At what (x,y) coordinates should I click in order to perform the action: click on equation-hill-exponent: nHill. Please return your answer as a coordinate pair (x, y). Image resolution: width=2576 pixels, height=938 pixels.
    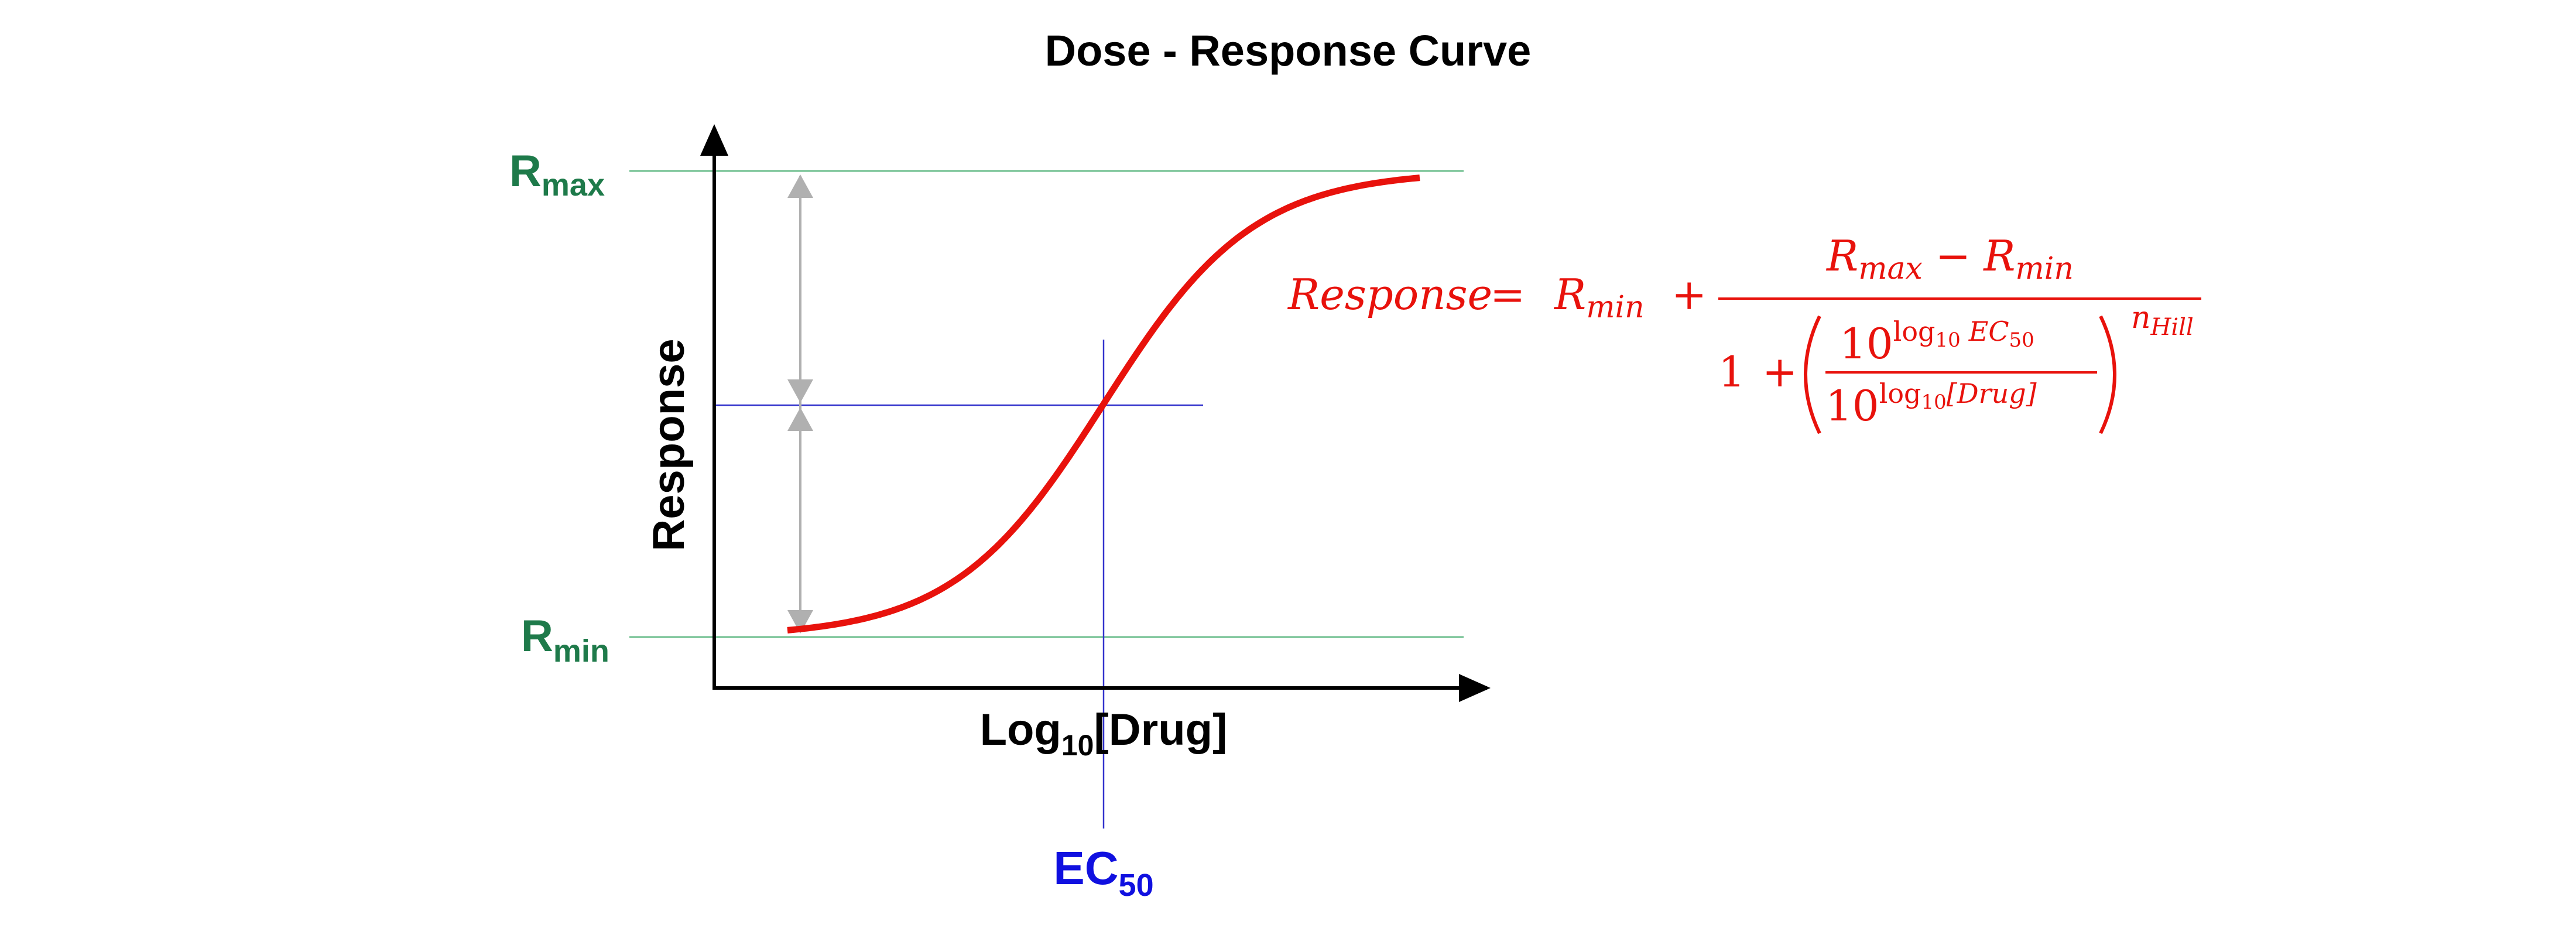
    Looking at the image, I should click on (2162, 321).